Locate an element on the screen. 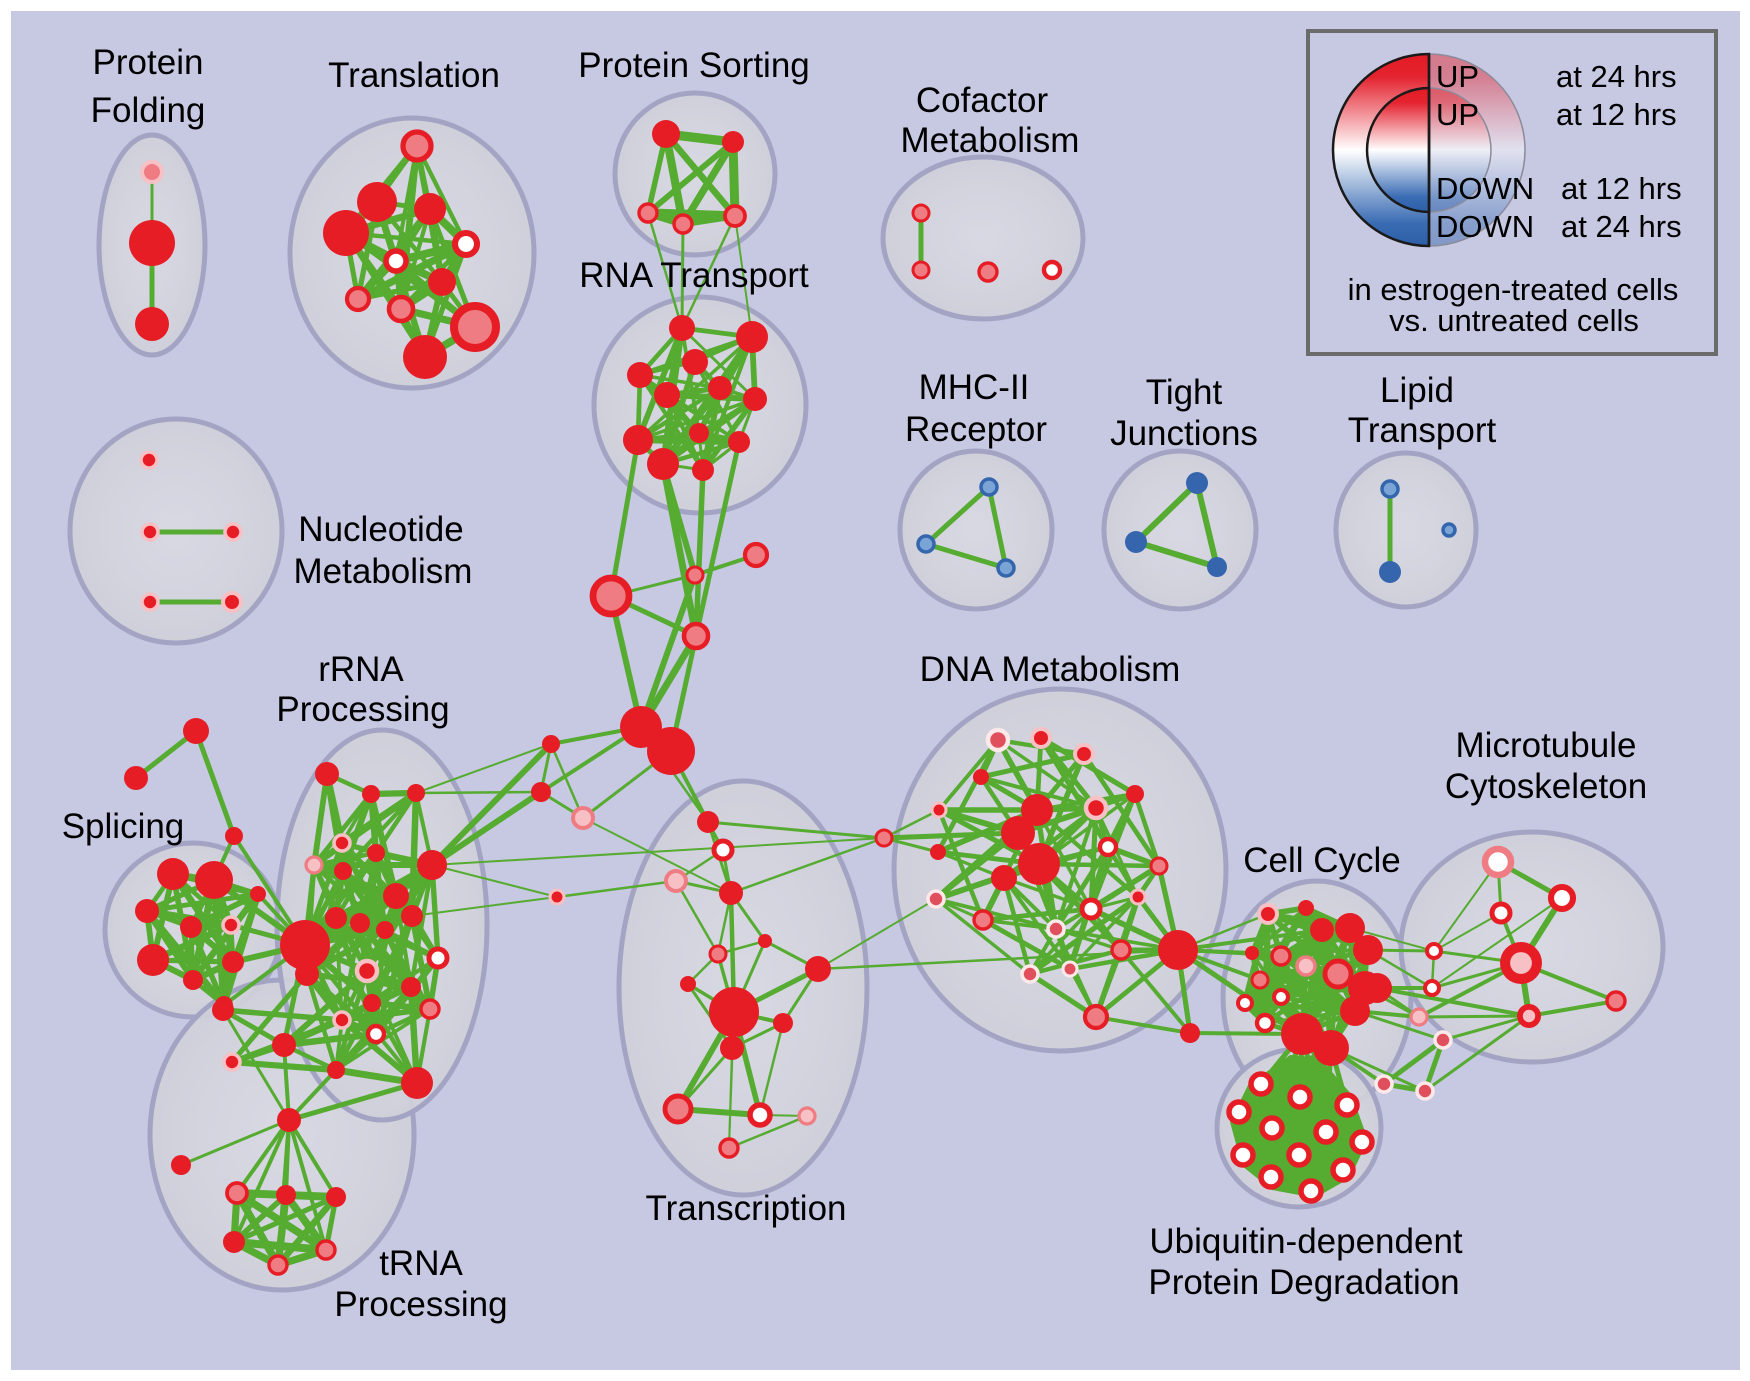 The width and height of the screenshot is (1750, 1381). svg-text: vs. untreated cells is located at coordinates (1514, 320).